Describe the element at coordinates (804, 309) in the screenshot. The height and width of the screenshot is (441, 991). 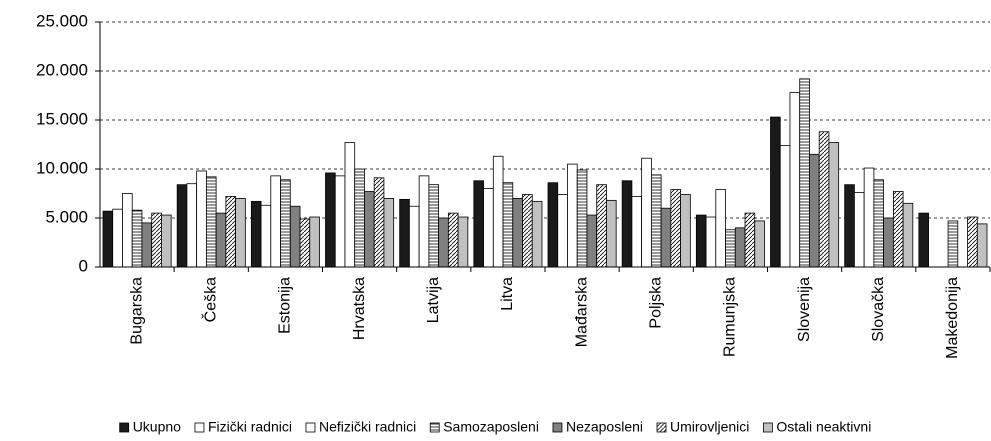
I see `x-tick-label: Slovenija` at that location.